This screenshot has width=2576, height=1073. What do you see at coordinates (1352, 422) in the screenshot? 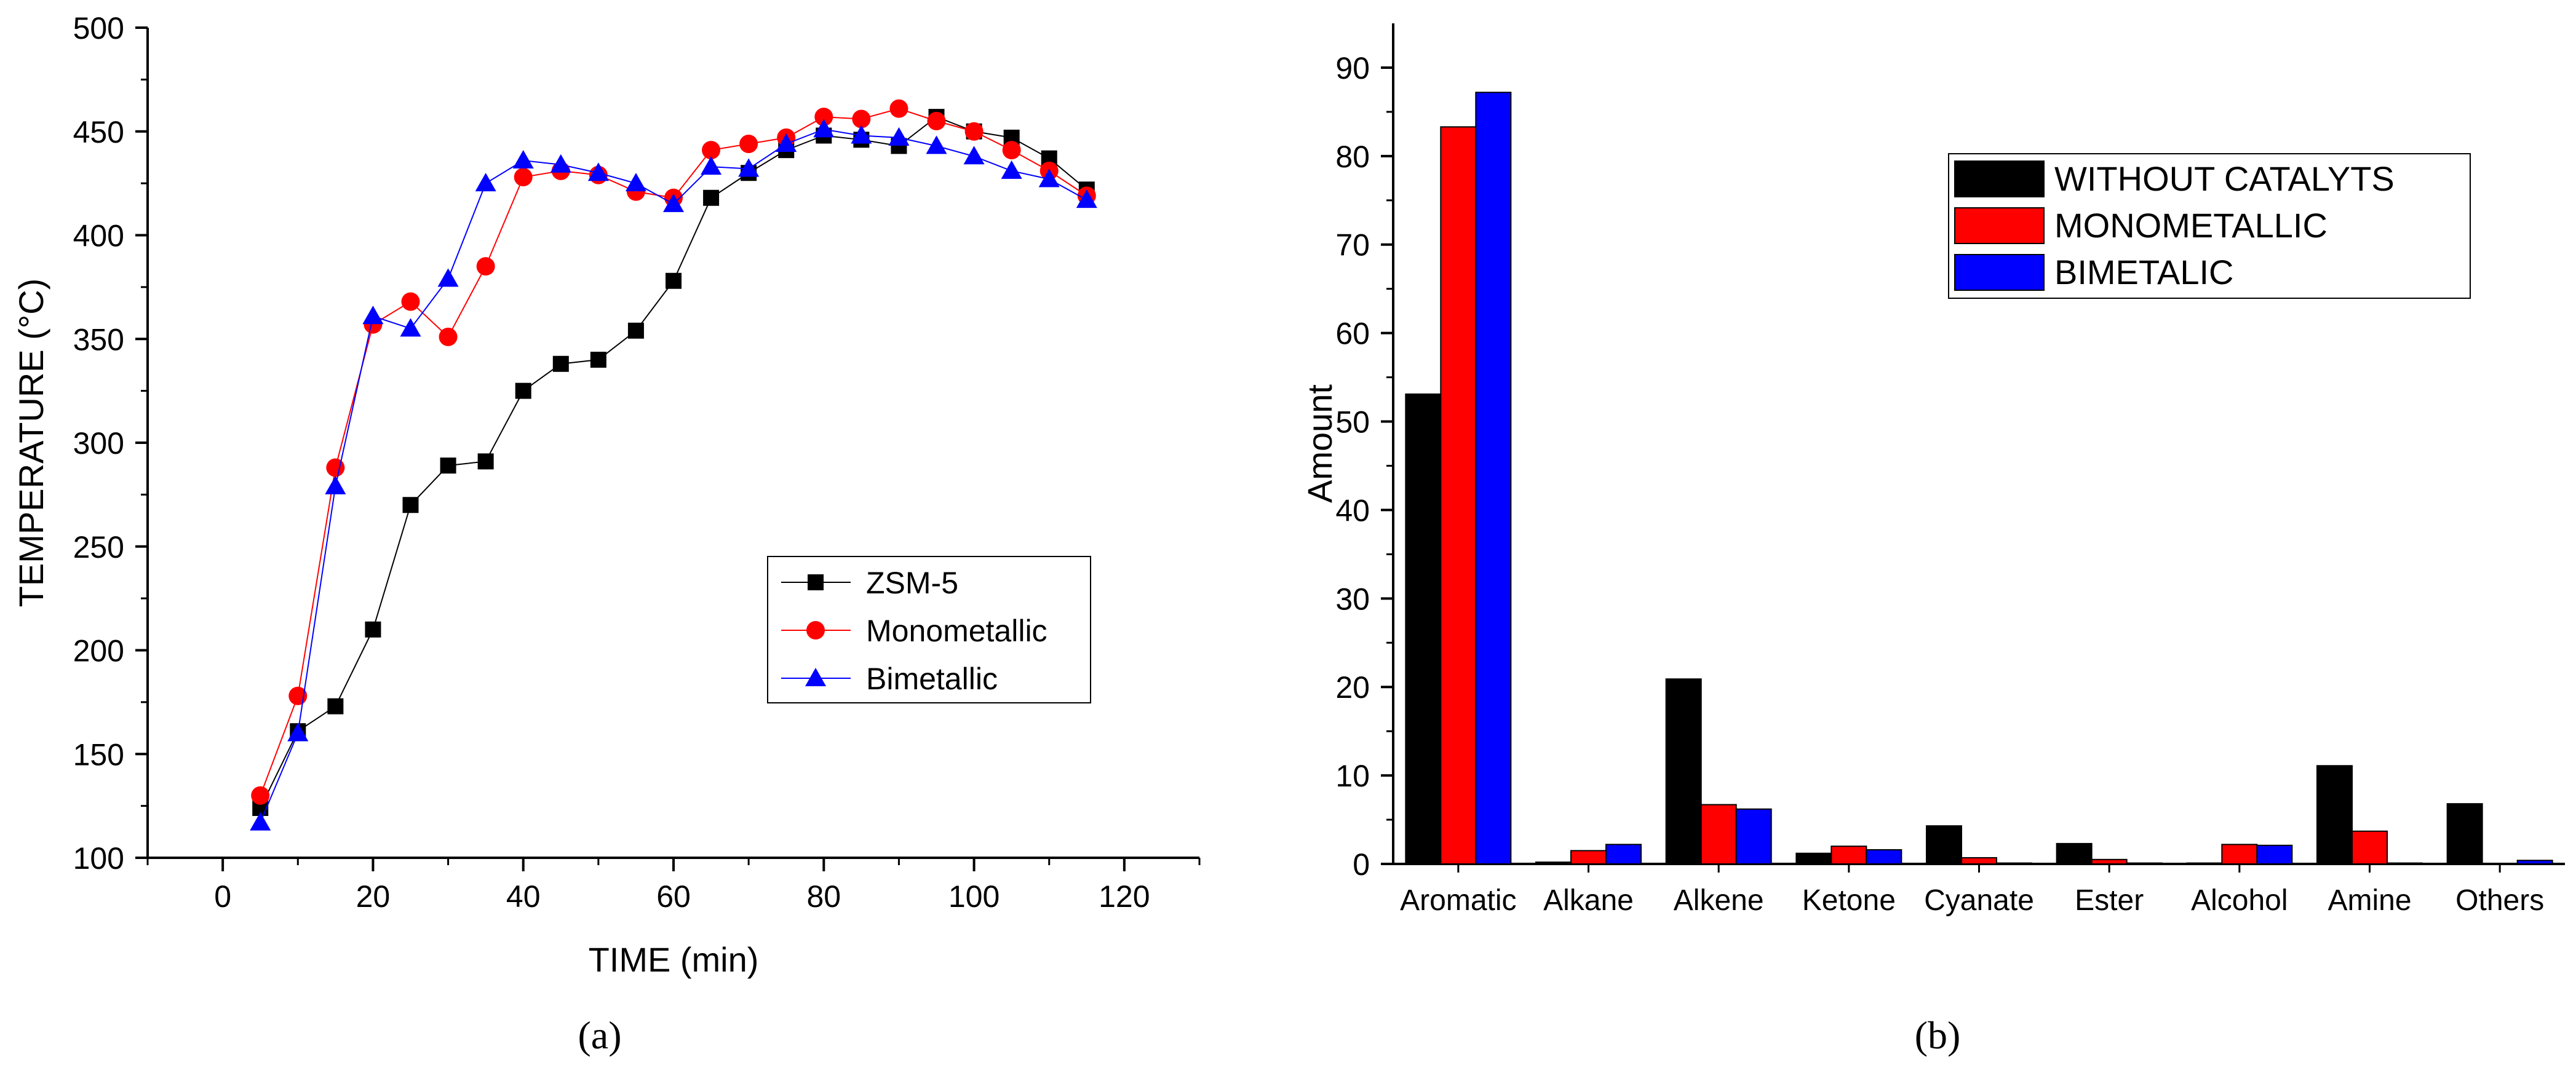
I see `y-tick-label: 50` at bounding box center [1352, 422].